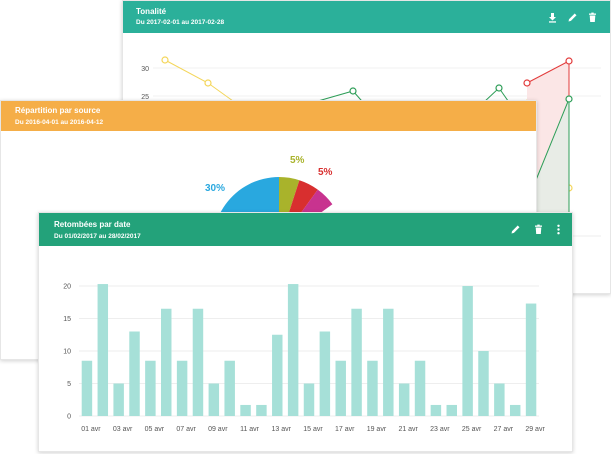  What do you see at coordinates (440, 429) in the screenshot?
I see `bar-x-tick: 23 avr` at bounding box center [440, 429].